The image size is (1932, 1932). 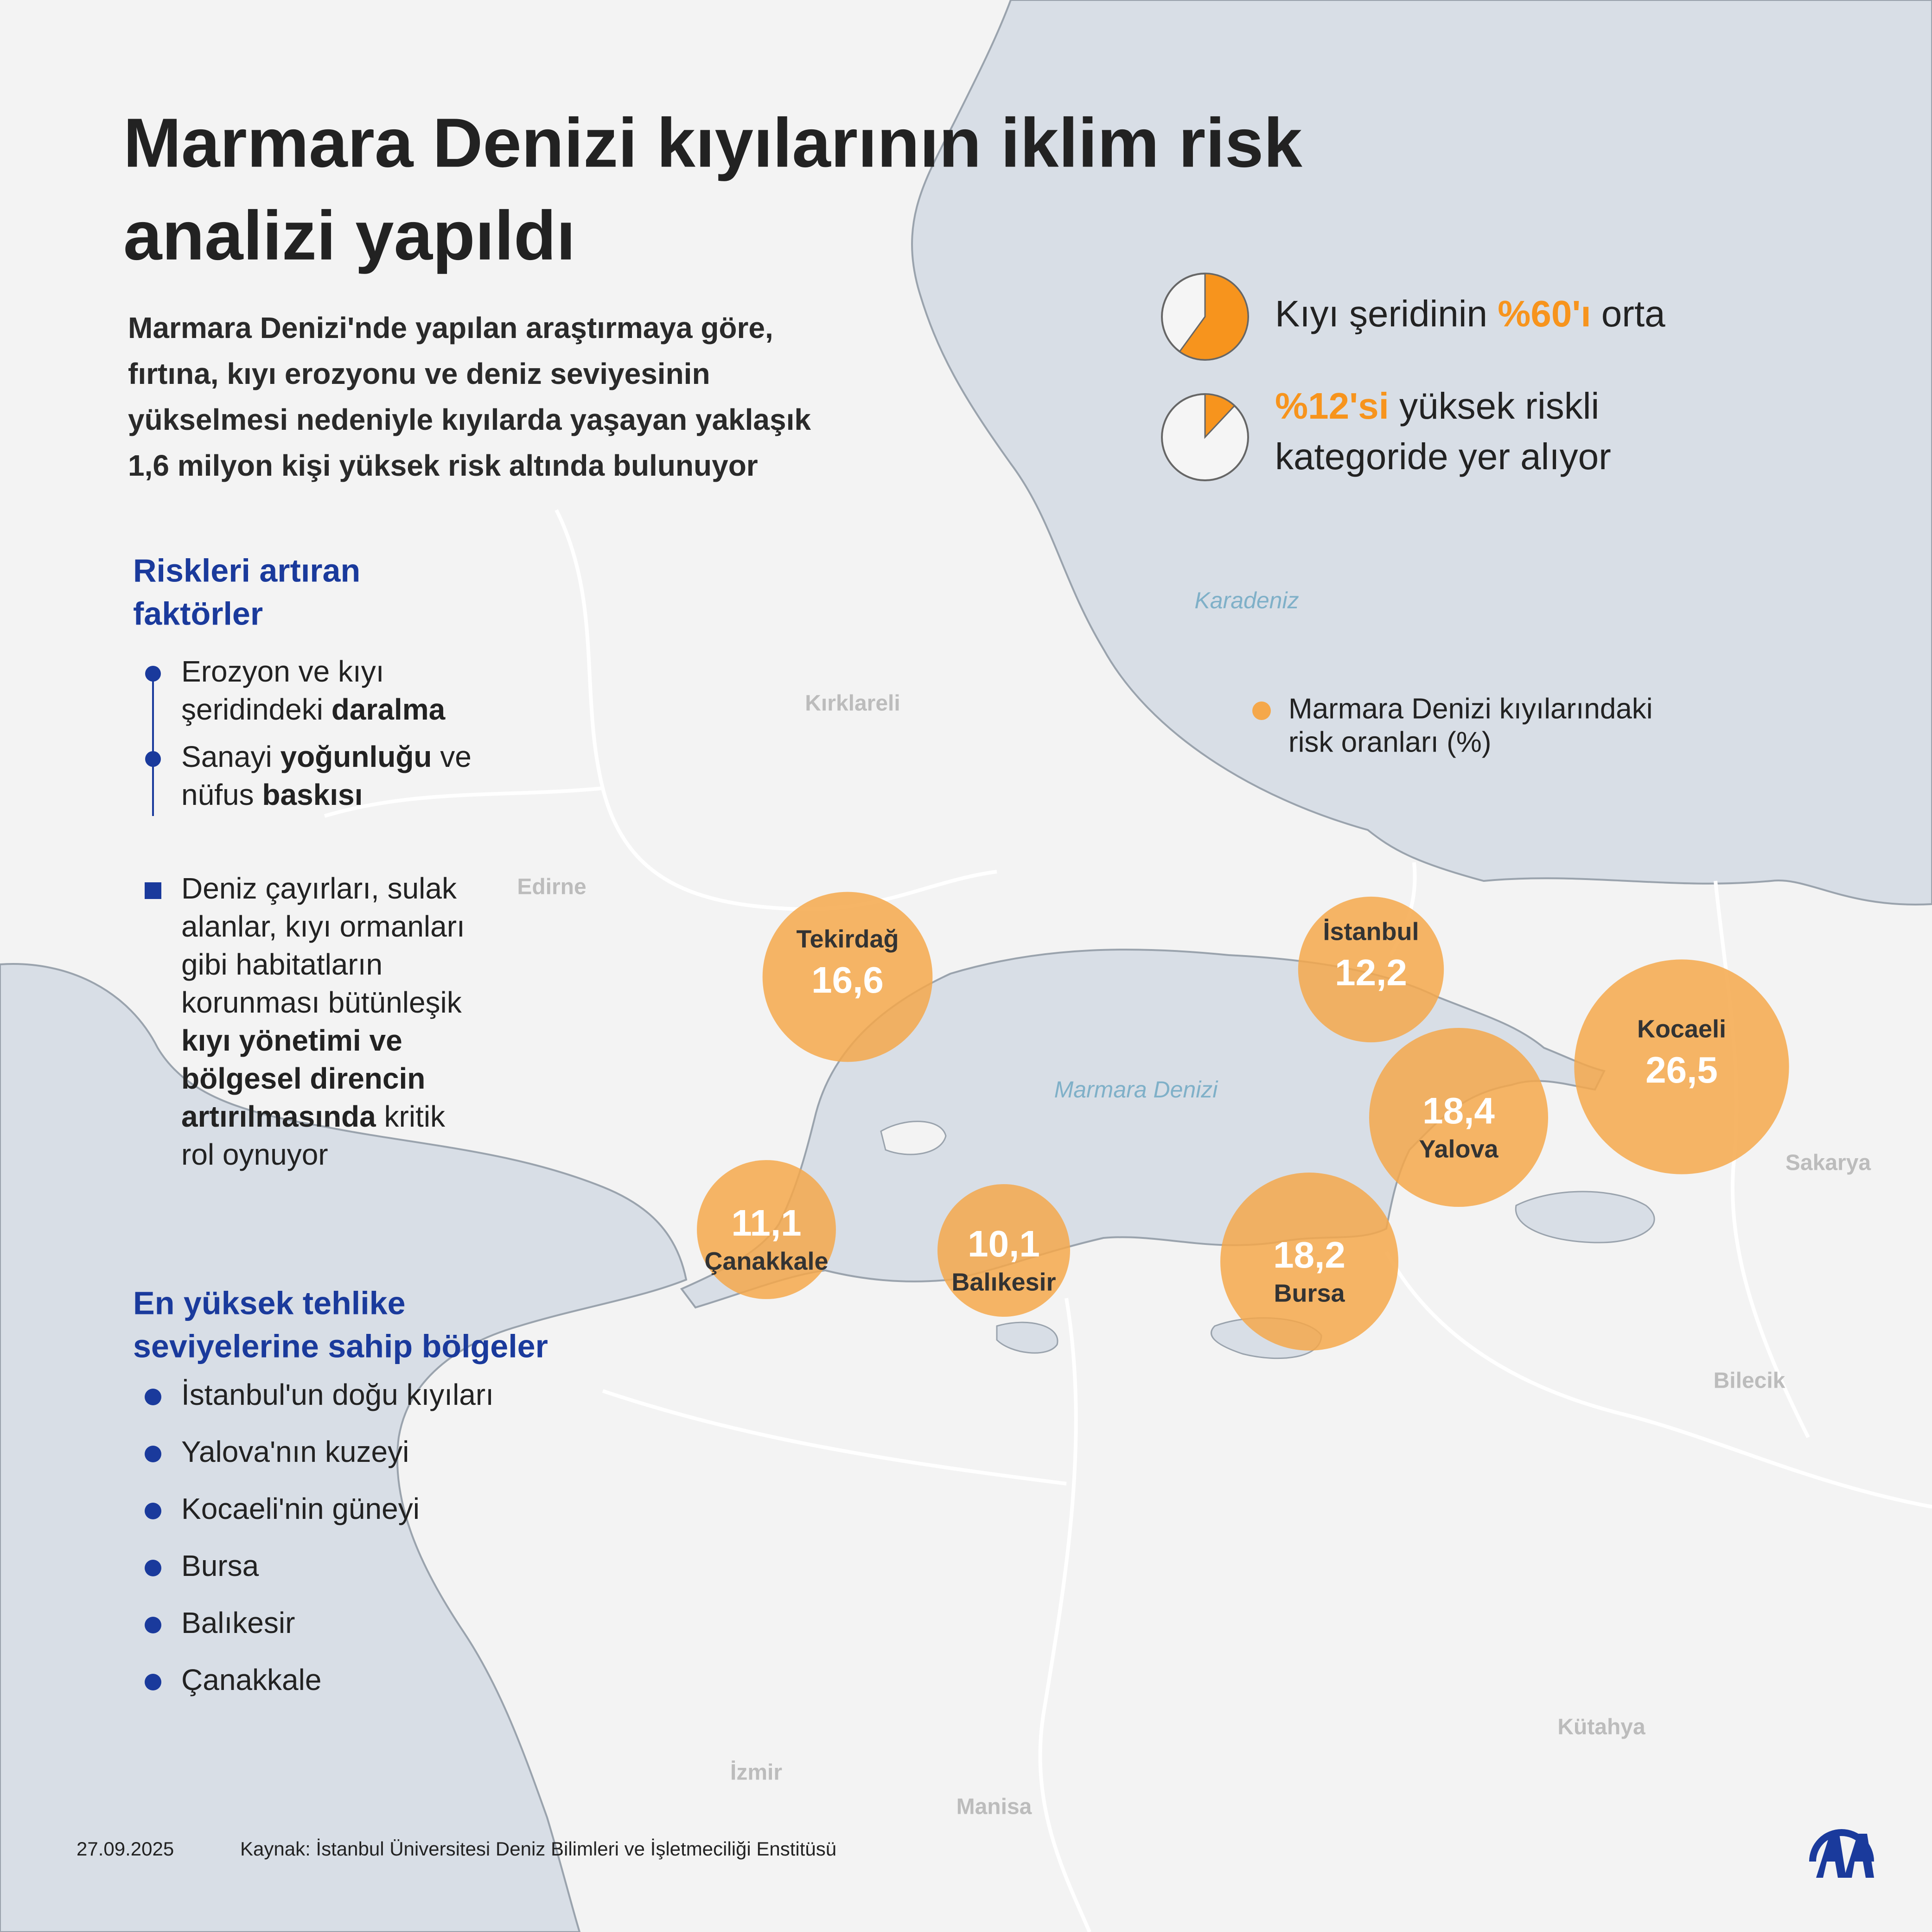 I want to click on factor-text: rol oynuyor, so click(x=254, y=1154).